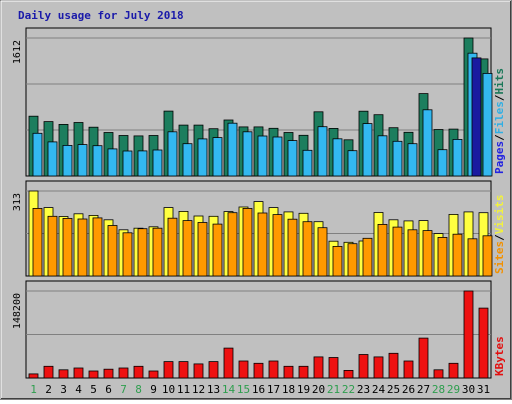  What do you see at coordinates (33, 389) in the screenshot?
I see `x-label-day-1: 1` at bounding box center [33, 389].